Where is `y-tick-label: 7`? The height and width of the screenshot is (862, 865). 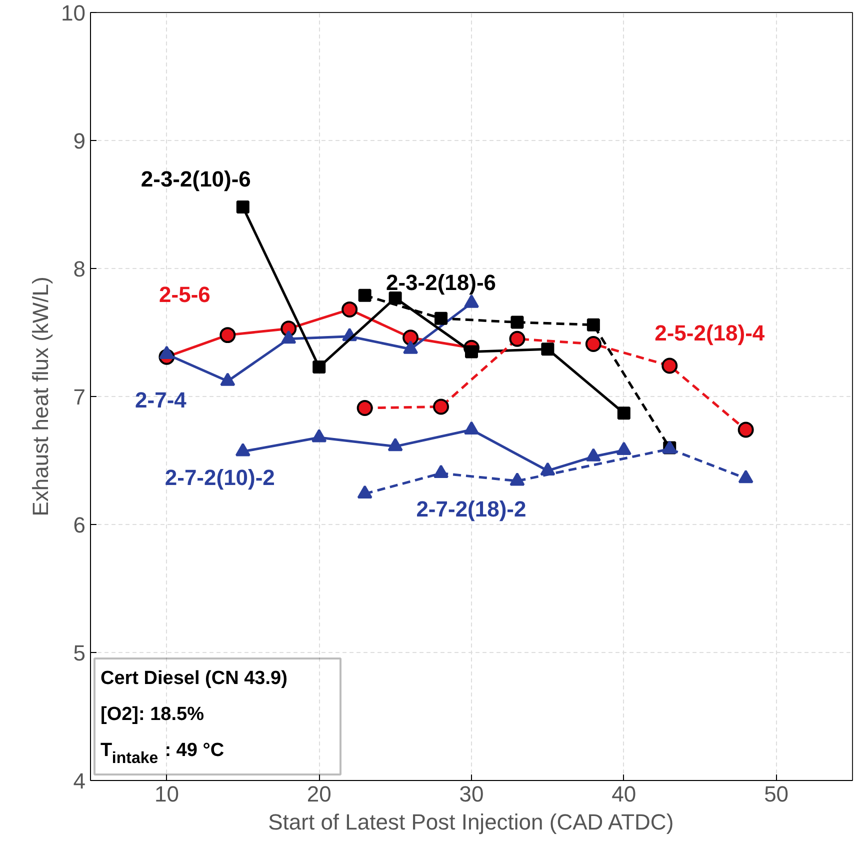
y-tick-label: 7 is located at coordinates (79, 397).